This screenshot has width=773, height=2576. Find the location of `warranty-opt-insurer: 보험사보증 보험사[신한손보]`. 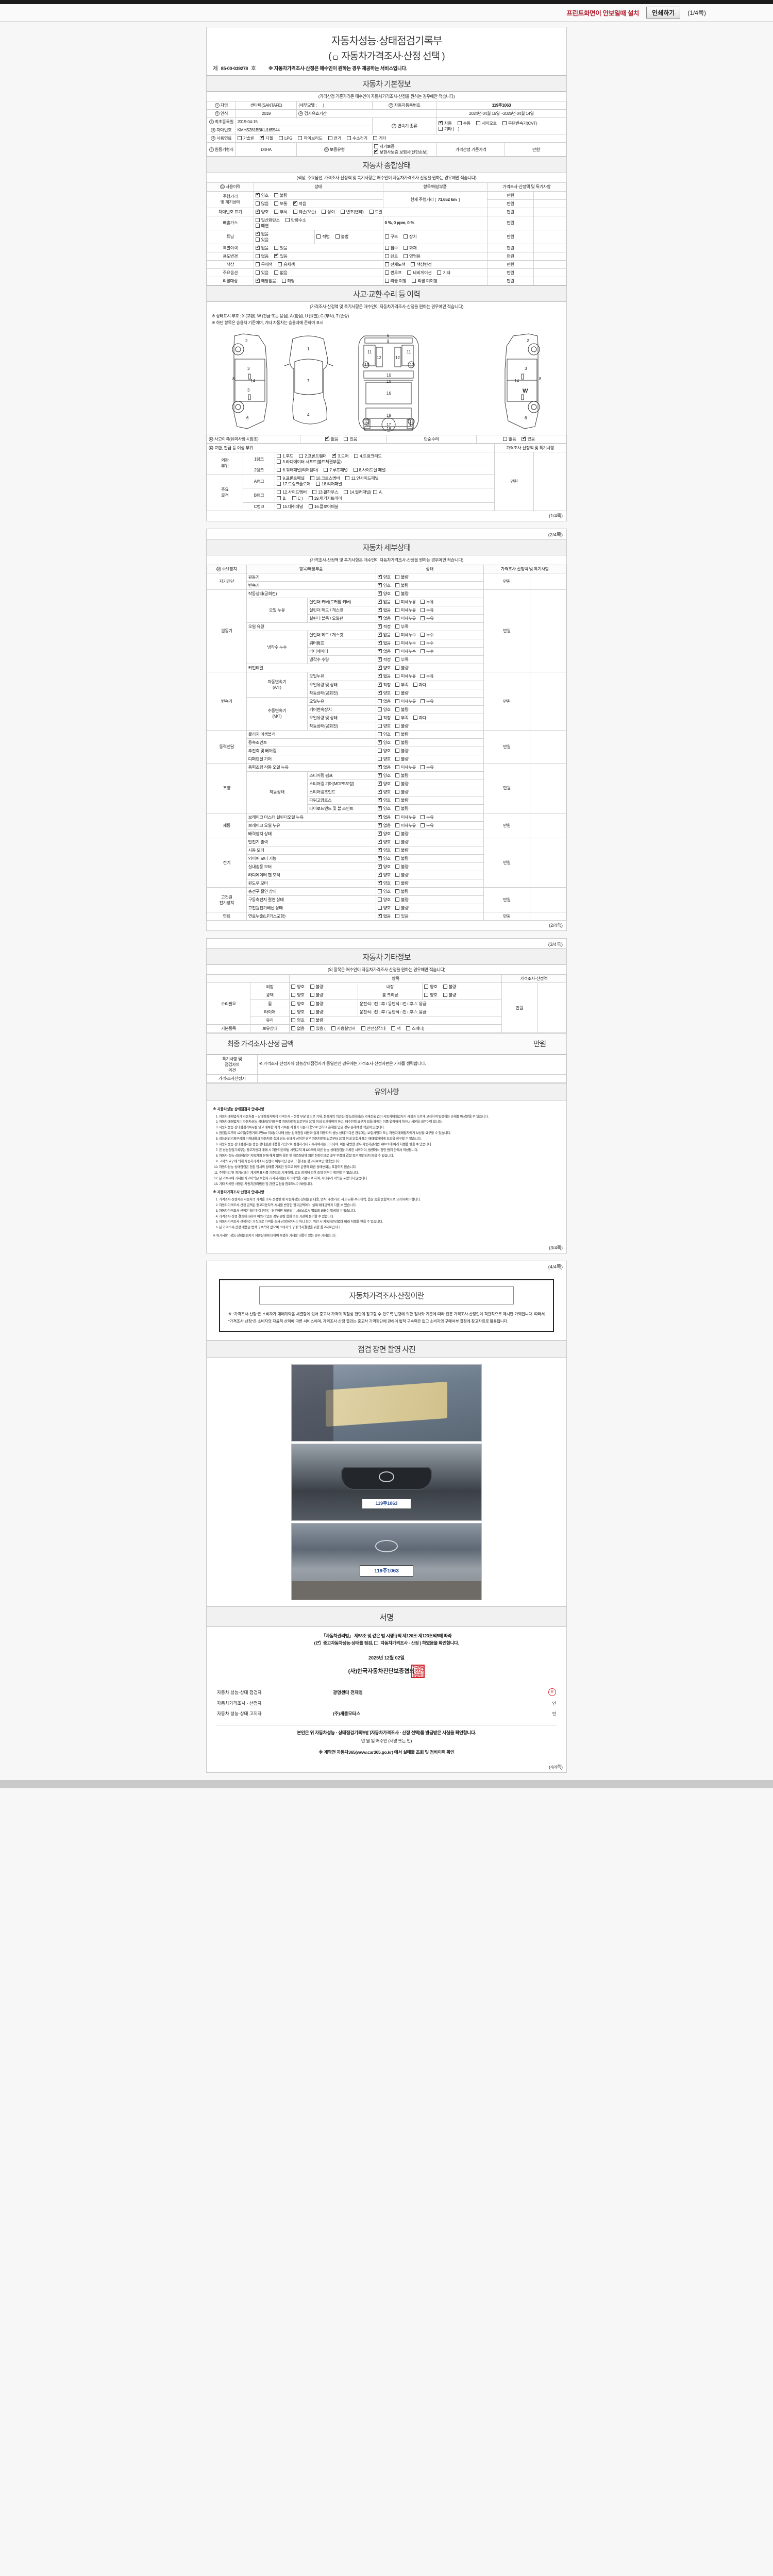

warranty-opt-insurer: 보험사보증 보험사[신한손보] is located at coordinates (401, 151).